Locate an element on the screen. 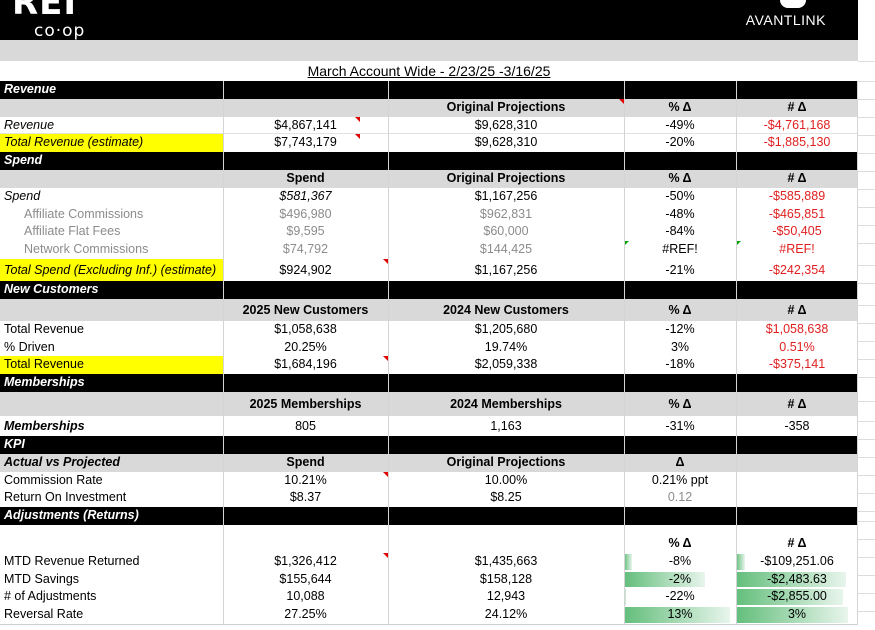 The image size is (875, 630). projection-cell: 10.00% is located at coordinates (506, 479).